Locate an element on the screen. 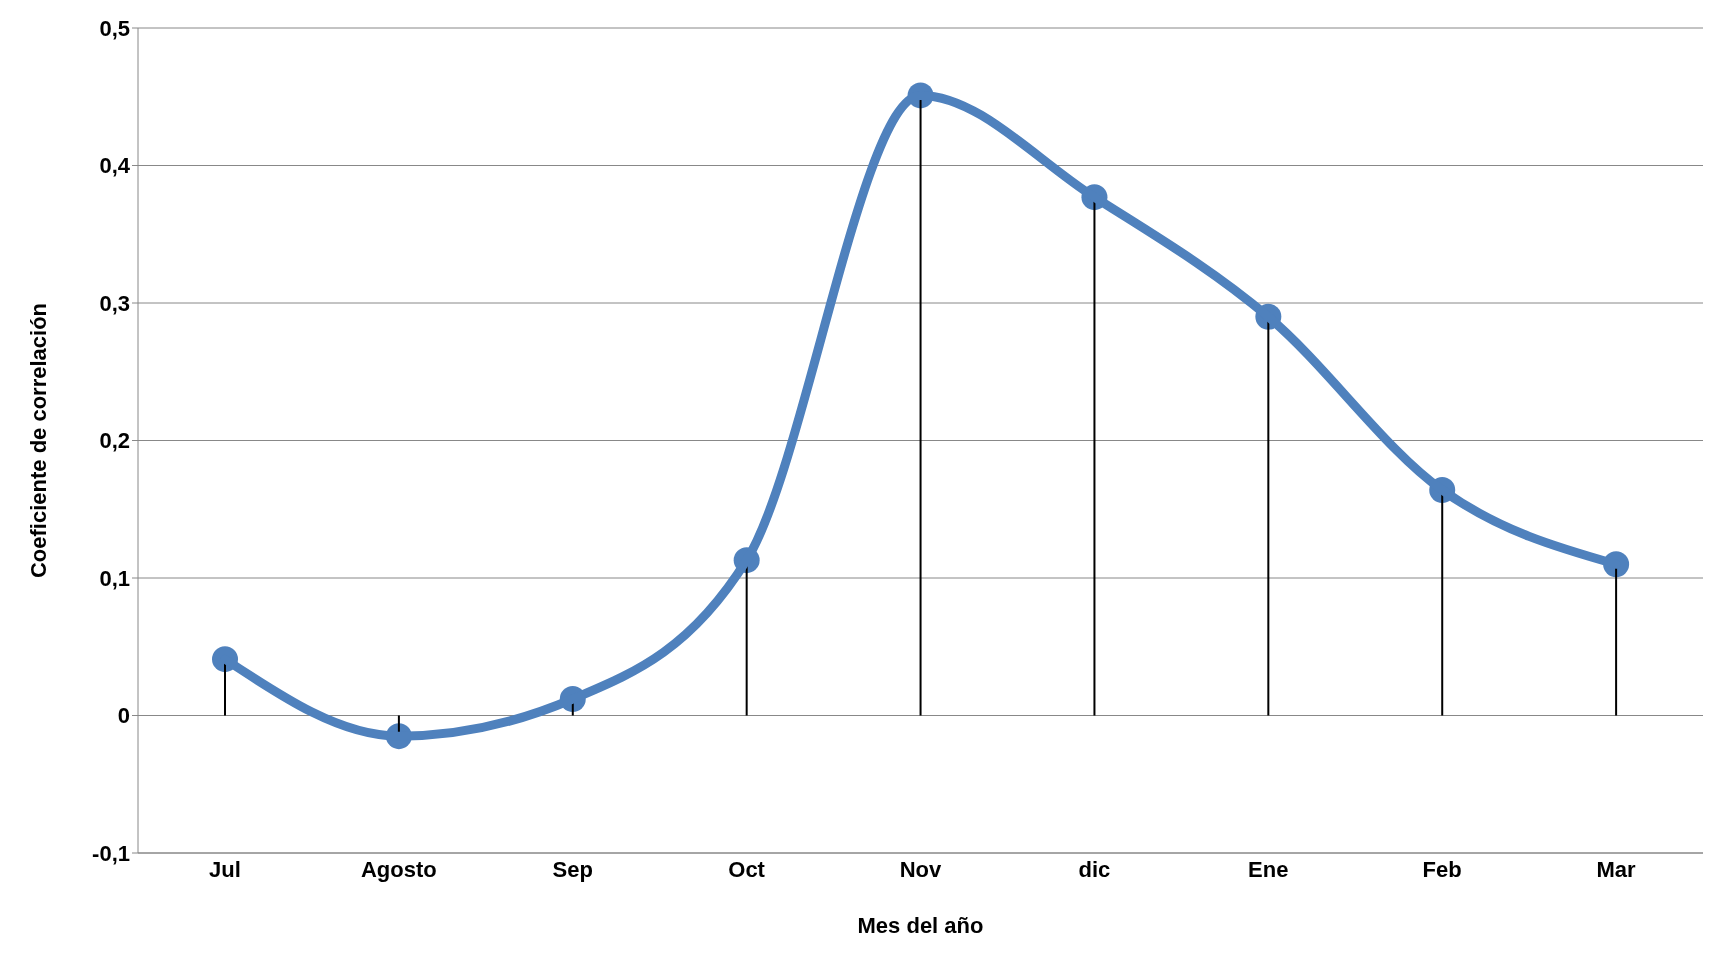 This screenshot has height=962, width=1731. x-tick-label: Oct is located at coordinates (747, 869).